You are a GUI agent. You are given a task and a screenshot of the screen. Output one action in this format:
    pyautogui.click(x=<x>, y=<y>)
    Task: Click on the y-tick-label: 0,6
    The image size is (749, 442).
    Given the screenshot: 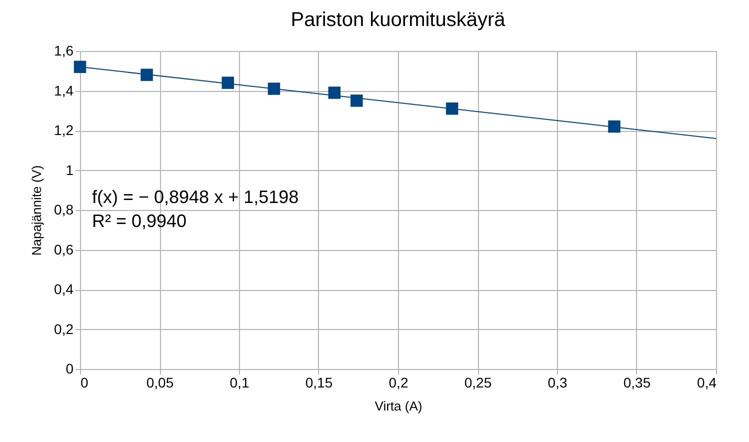 What is the action you would take?
    pyautogui.click(x=64, y=249)
    